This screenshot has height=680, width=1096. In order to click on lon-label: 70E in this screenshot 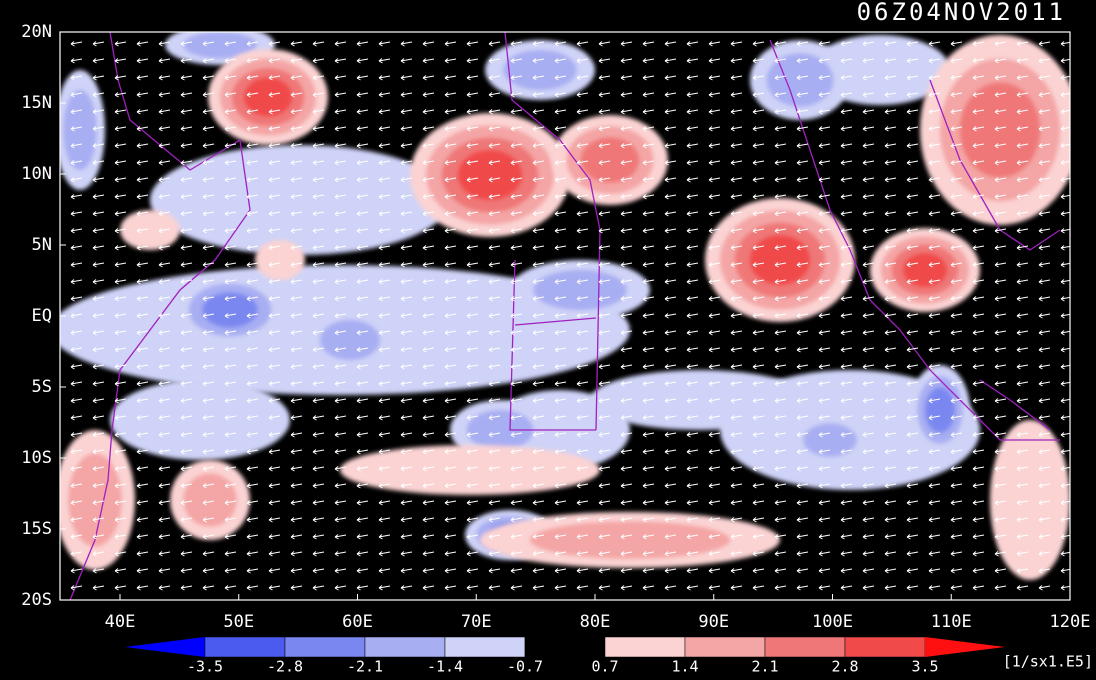, I will do `click(476, 622)`.